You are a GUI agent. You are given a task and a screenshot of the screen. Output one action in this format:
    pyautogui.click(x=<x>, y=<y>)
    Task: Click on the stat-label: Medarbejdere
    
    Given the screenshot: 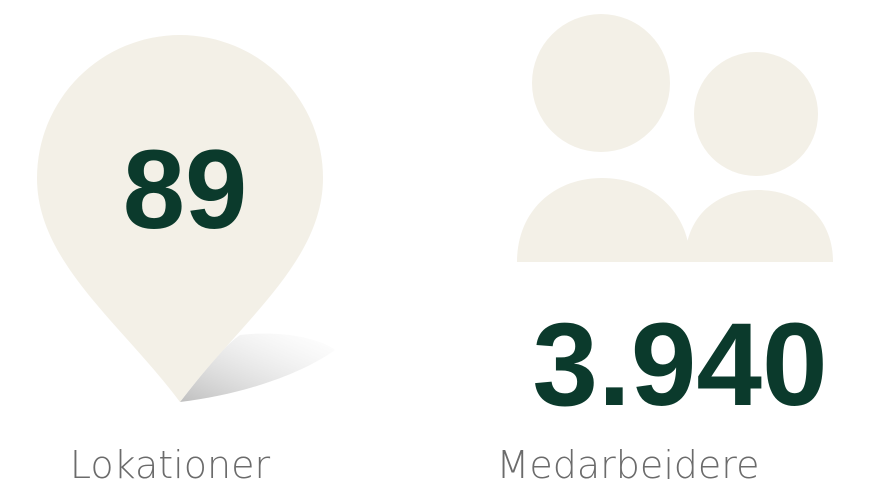 What is the action you would take?
    pyautogui.click(x=628, y=461)
    